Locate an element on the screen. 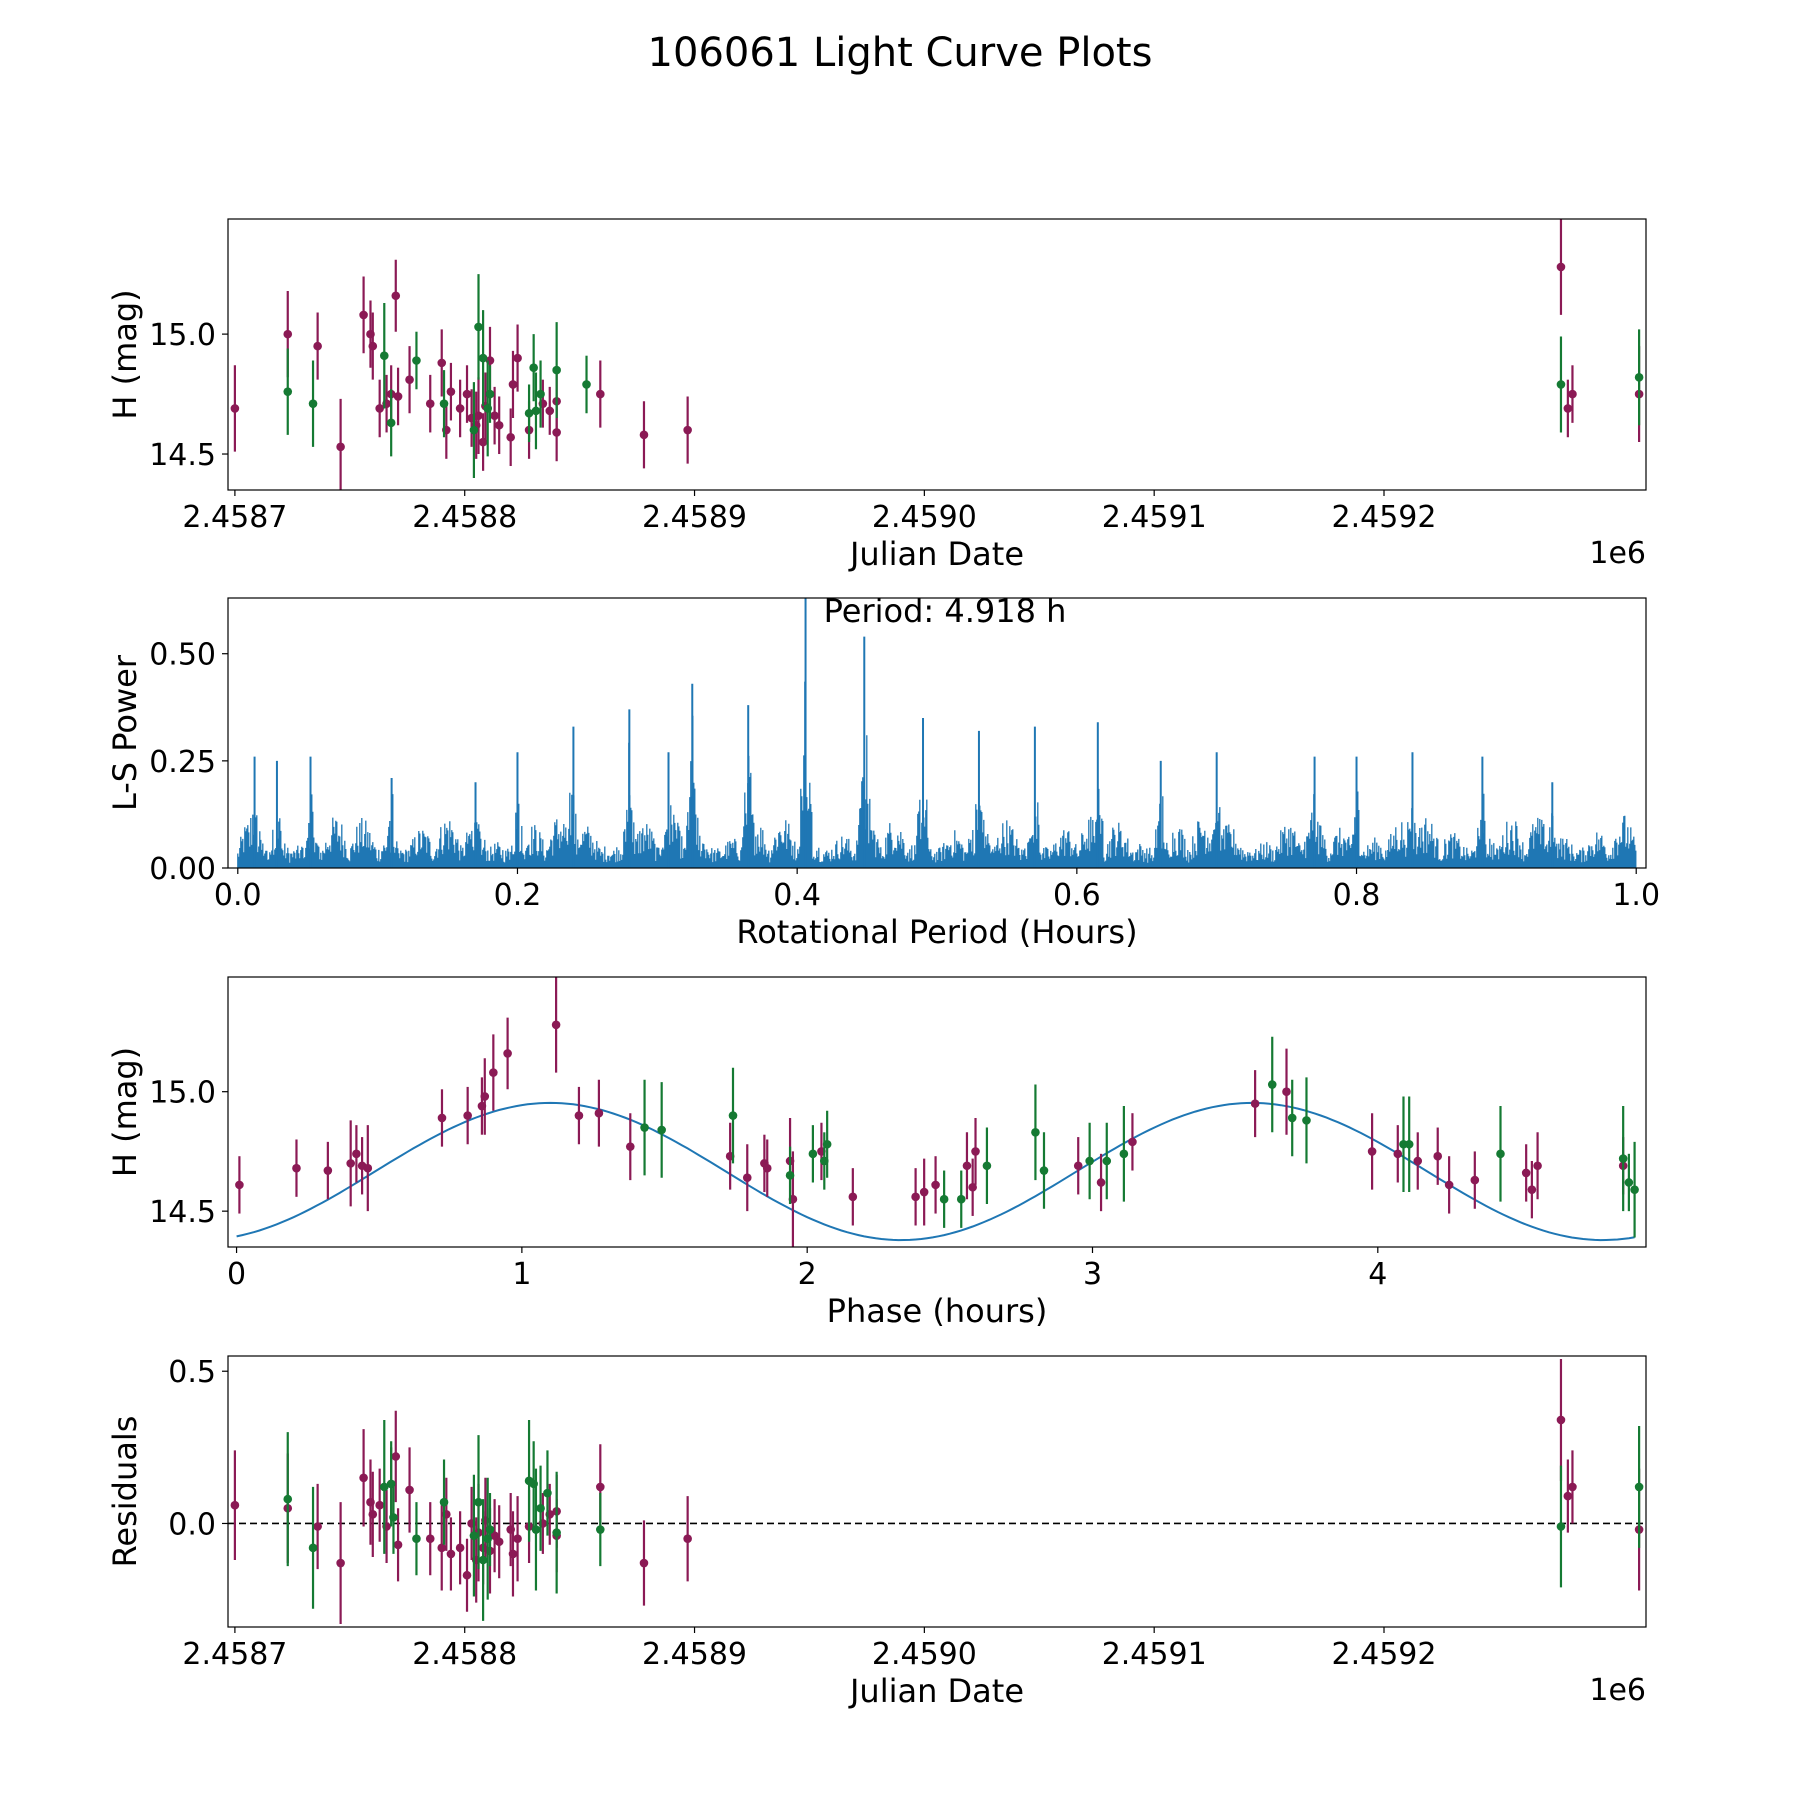 The height and width of the screenshot is (1800, 1800). x-tick-label: 0.4 is located at coordinates (797, 895).